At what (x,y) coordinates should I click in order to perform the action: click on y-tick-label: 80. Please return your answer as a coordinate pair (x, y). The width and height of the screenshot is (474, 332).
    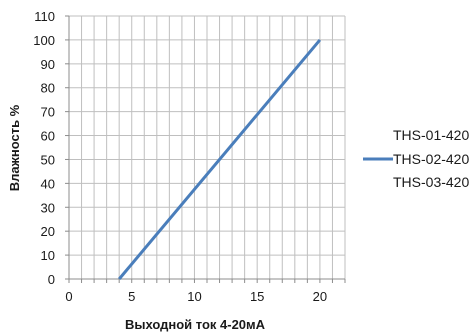
    Looking at the image, I should click on (48, 88).